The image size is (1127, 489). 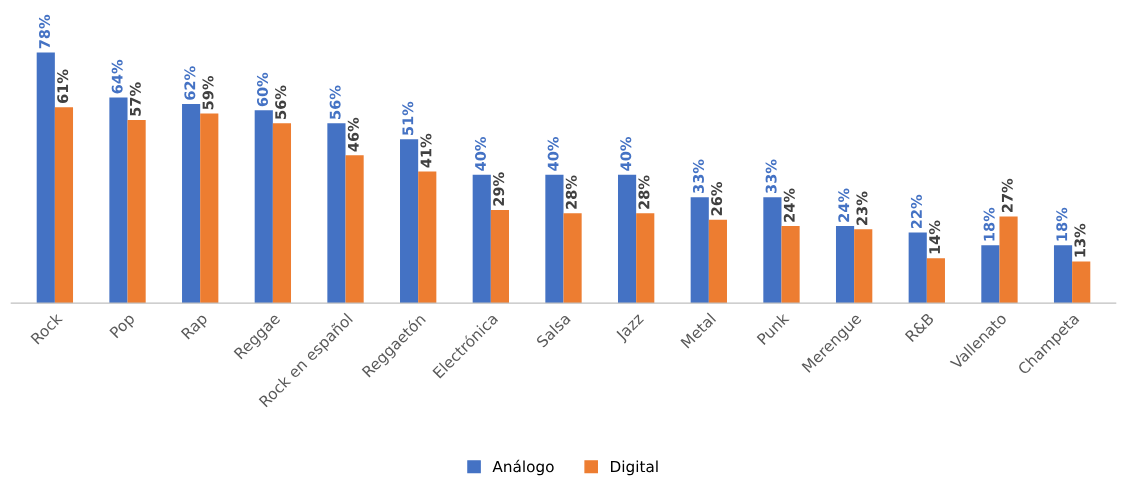 What do you see at coordinates (717, 198) in the screenshot?
I see `data-label: 26%` at bounding box center [717, 198].